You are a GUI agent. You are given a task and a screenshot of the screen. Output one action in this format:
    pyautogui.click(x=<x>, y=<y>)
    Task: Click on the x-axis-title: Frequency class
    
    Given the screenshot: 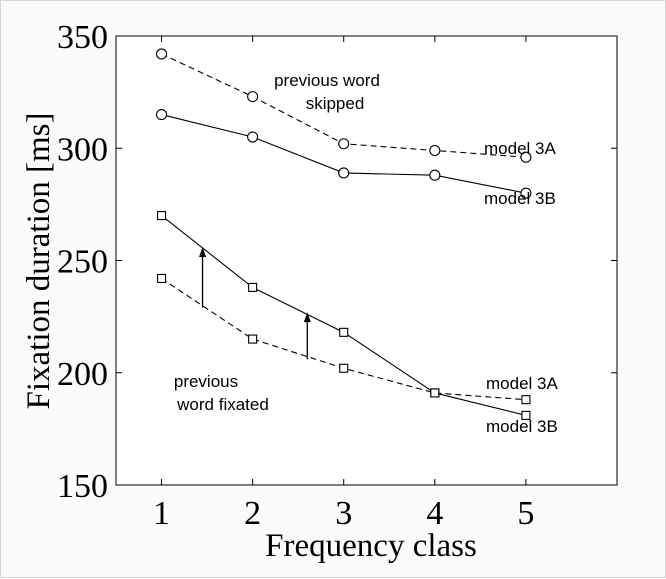 What is the action you would take?
    pyautogui.click(x=371, y=546)
    